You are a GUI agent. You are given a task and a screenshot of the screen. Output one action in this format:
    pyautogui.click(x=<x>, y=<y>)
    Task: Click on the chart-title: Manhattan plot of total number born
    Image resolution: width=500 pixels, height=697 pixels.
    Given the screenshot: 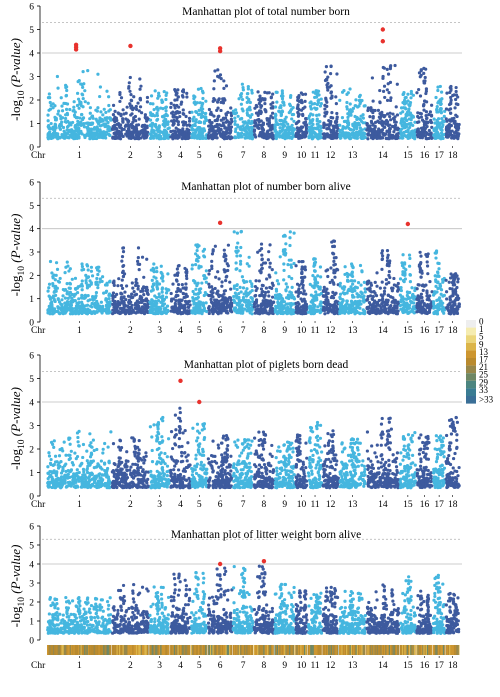 What is the action you would take?
    pyautogui.click(x=266, y=12)
    